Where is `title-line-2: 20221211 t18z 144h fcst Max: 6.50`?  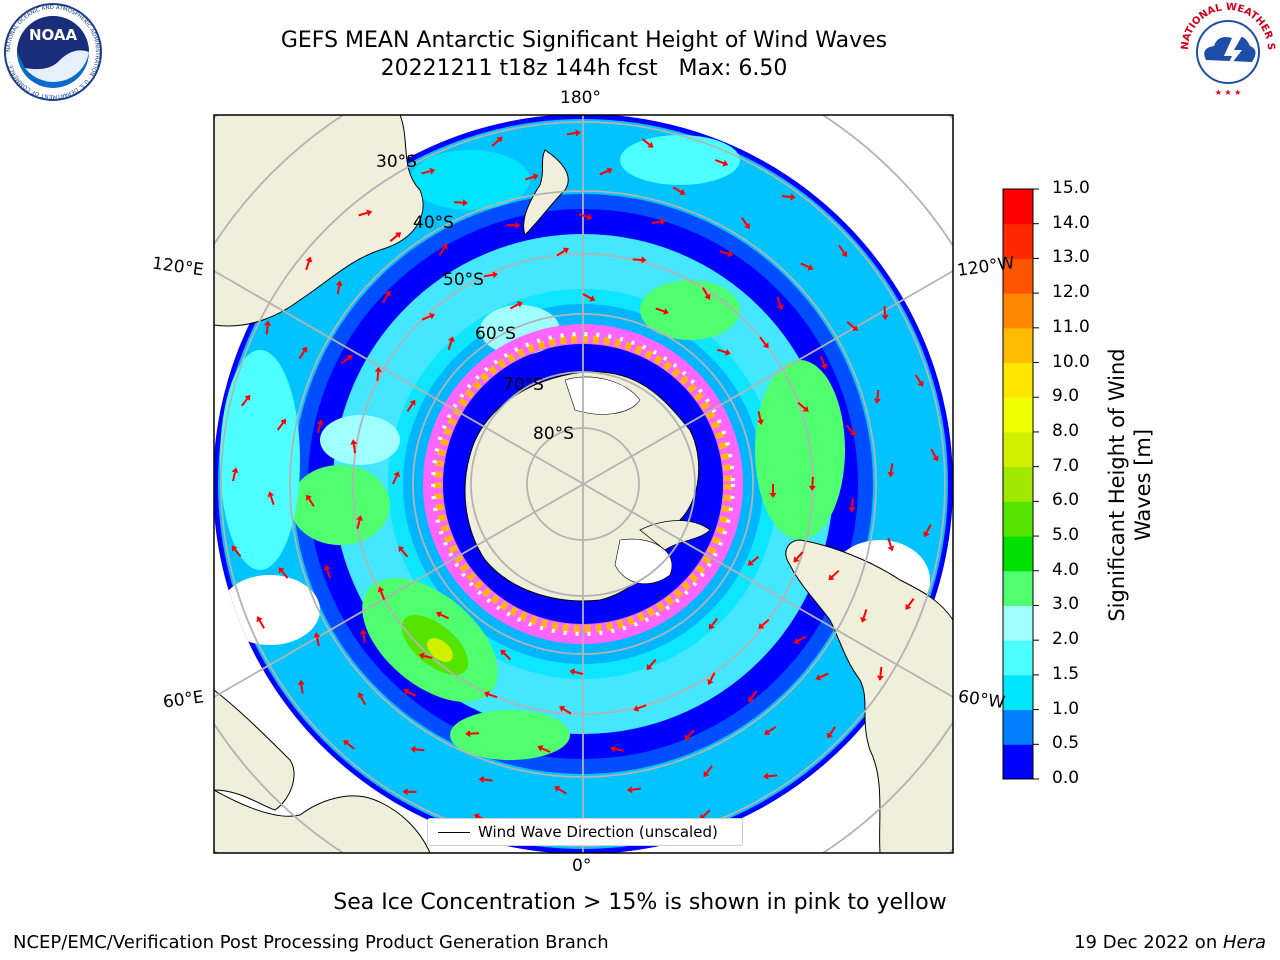
title-line-2: 20221211 t18z 144h fcst Max: 6.50 is located at coordinates (584, 68).